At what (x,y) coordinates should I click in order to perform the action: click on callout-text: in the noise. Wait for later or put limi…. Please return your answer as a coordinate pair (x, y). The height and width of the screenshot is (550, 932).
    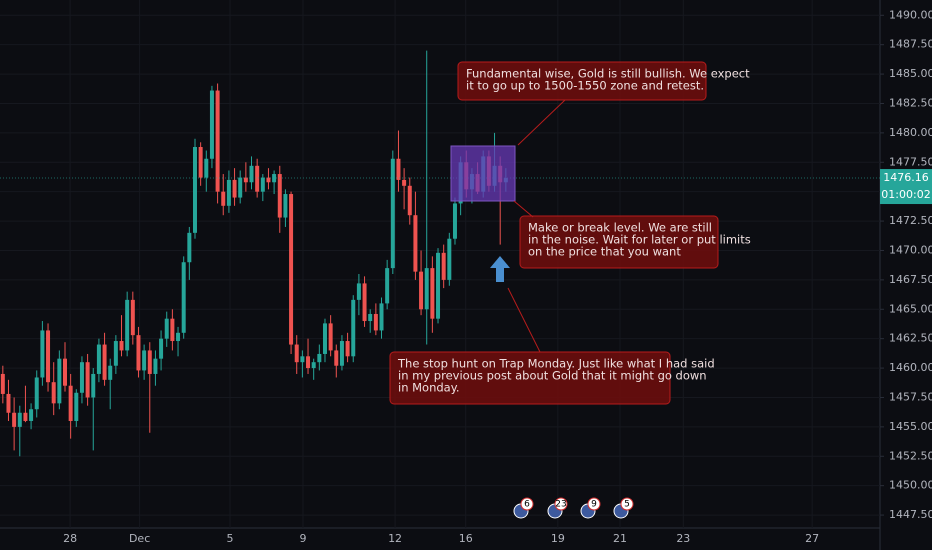
    Looking at the image, I should click on (639, 240).